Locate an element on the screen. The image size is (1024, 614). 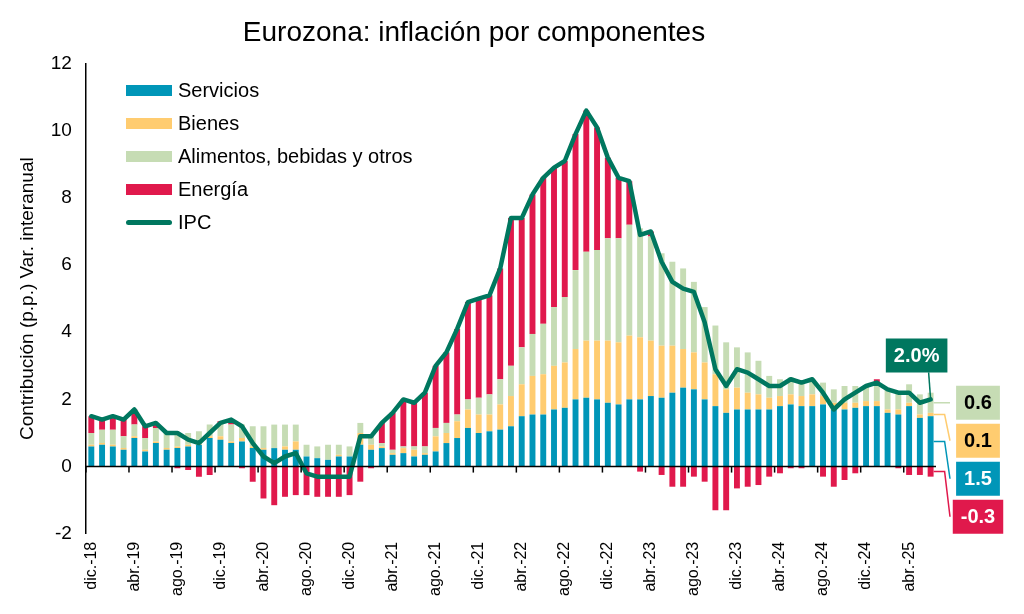
legend-label: Alimentos, bebidas y otros is located at coordinates (295, 156).